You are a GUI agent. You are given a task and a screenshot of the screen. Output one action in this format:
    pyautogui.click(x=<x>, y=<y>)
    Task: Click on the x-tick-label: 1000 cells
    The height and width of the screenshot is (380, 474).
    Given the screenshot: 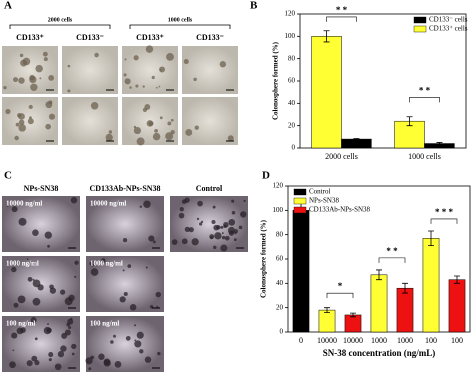 What is the action you would take?
    pyautogui.click(x=424, y=156)
    